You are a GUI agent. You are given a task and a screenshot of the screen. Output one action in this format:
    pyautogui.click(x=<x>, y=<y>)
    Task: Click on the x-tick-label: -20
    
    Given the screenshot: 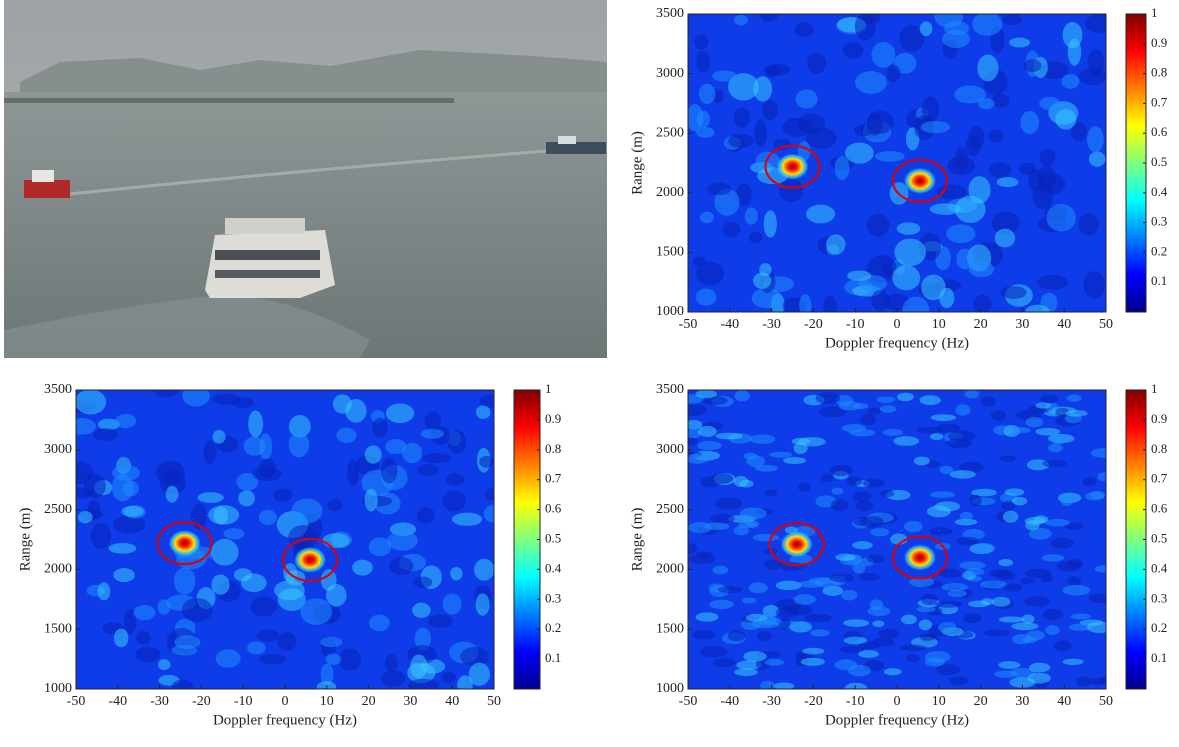 What is the action you would take?
    pyautogui.click(x=813, y=324)
    